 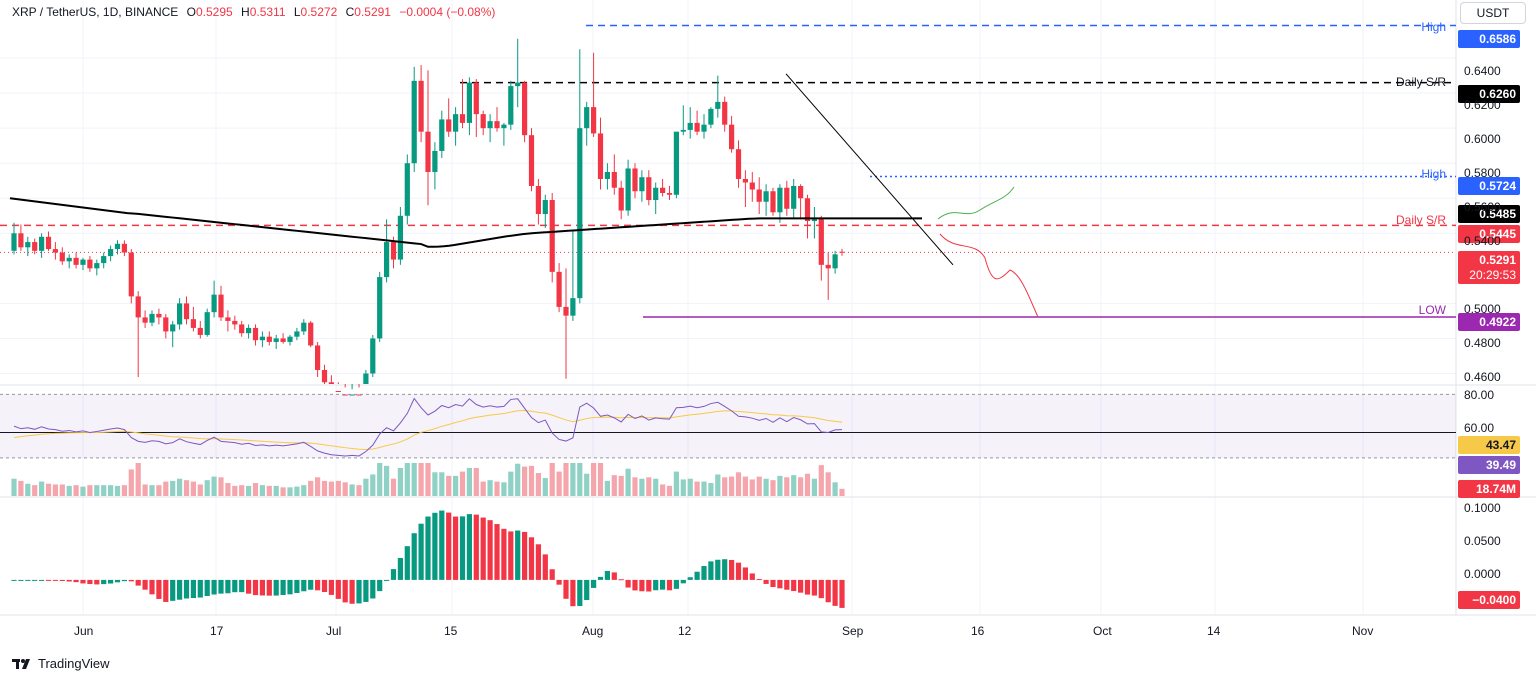 What do you see at coordinates (1482, 541) in the screenshot?
I see `ao-tick: 0.0500` at bounding box center [1482, 541].